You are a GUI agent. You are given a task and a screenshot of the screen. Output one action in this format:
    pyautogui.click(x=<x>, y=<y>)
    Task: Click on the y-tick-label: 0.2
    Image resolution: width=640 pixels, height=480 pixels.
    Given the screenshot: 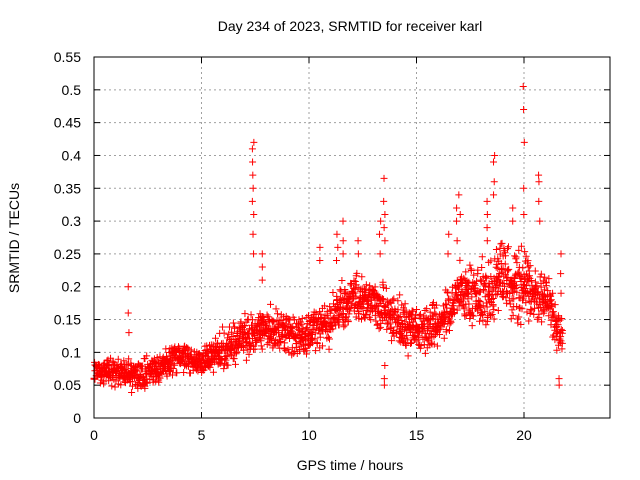 What is the action you would take?
    pyautogui.click(x=72, y=287)
    